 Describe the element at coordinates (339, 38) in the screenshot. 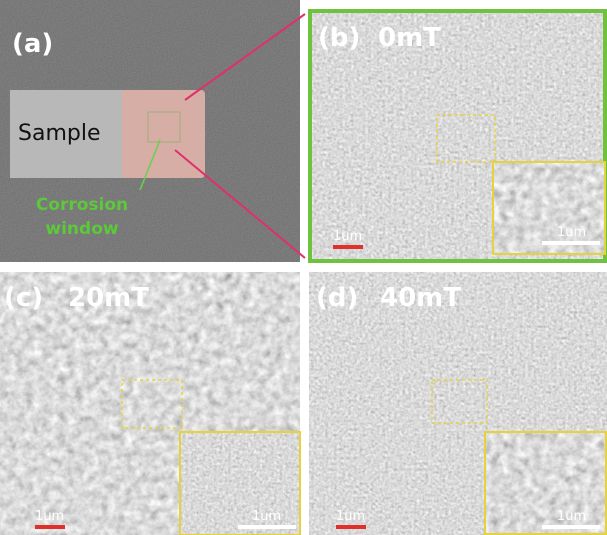

I see `panel-label: (b)` at that location.